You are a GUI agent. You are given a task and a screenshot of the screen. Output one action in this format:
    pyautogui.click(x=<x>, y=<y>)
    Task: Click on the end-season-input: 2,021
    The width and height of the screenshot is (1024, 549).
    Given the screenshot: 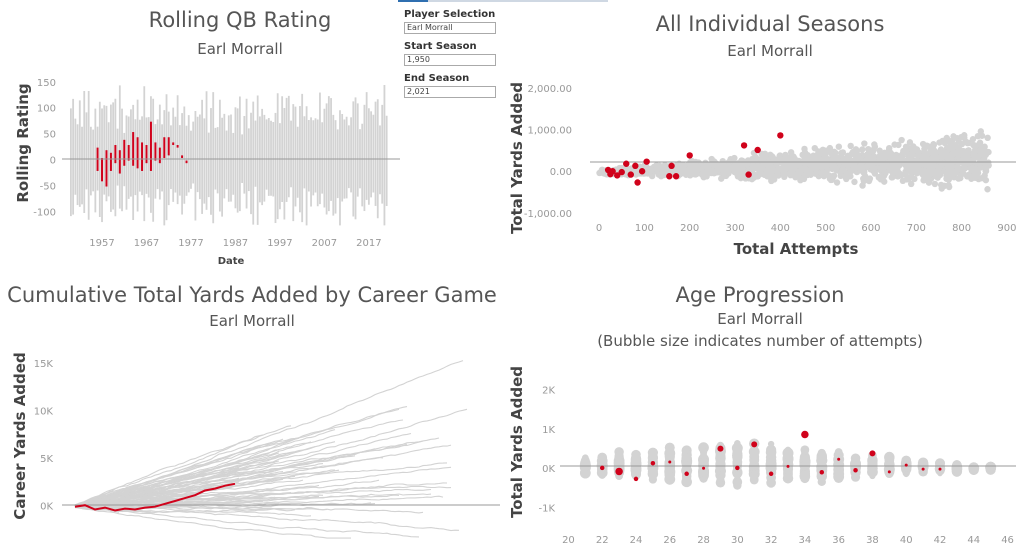 What is the action you would take?
    pyautogui.click(x=450, y=92)
    